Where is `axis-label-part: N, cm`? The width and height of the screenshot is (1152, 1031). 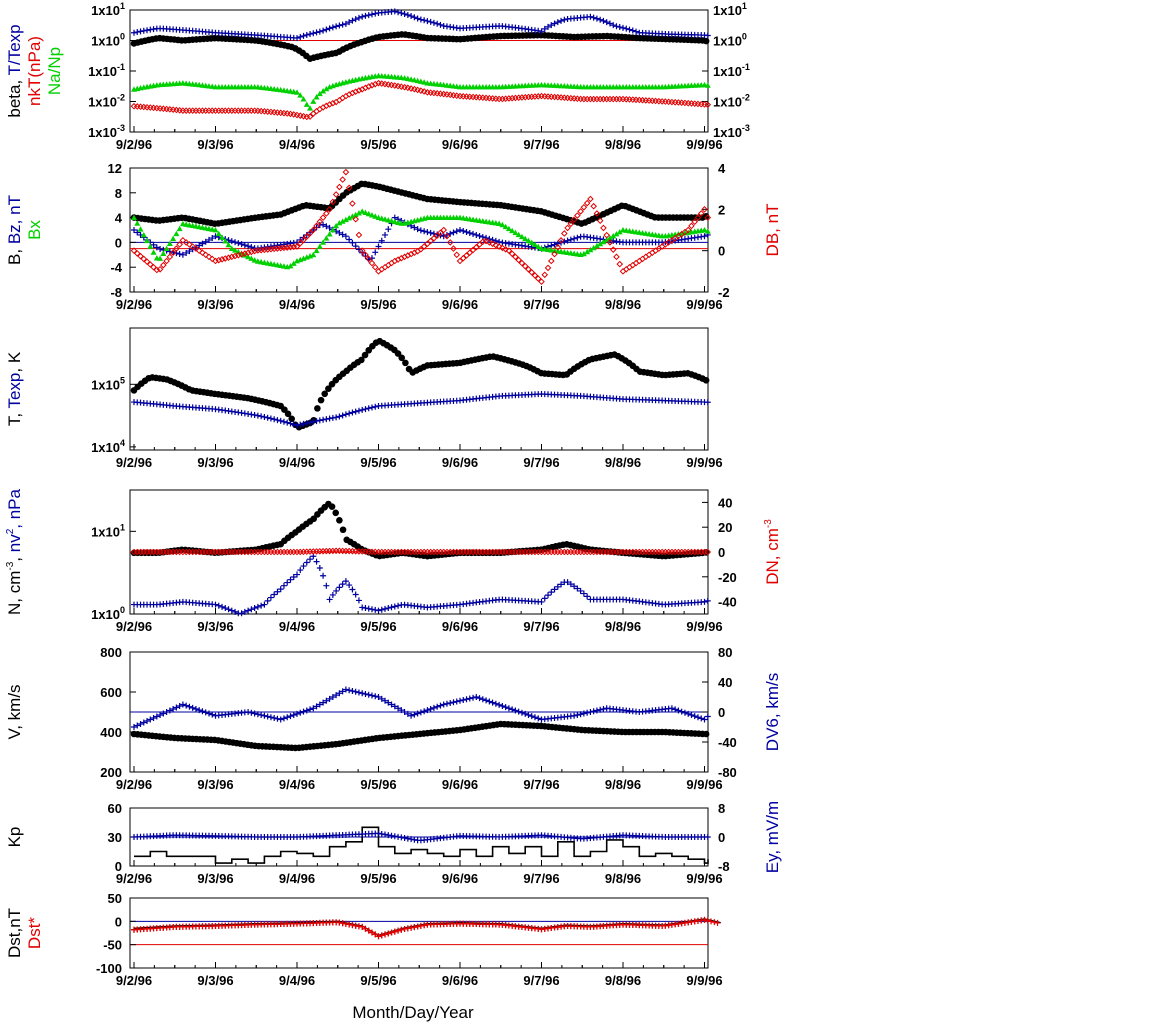
axis-label-part: N, cm is located at coordinates (14, 593).